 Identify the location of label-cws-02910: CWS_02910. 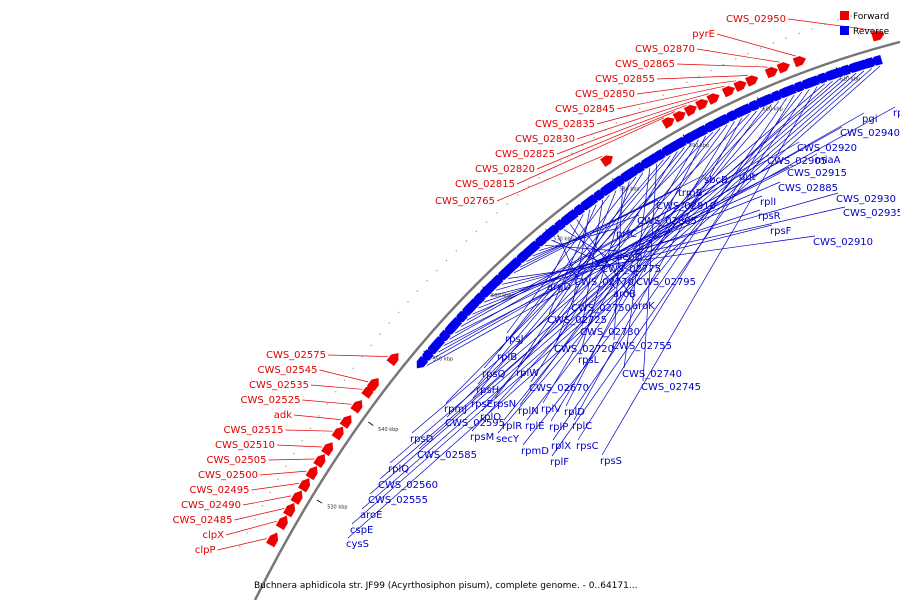
(843, 242).